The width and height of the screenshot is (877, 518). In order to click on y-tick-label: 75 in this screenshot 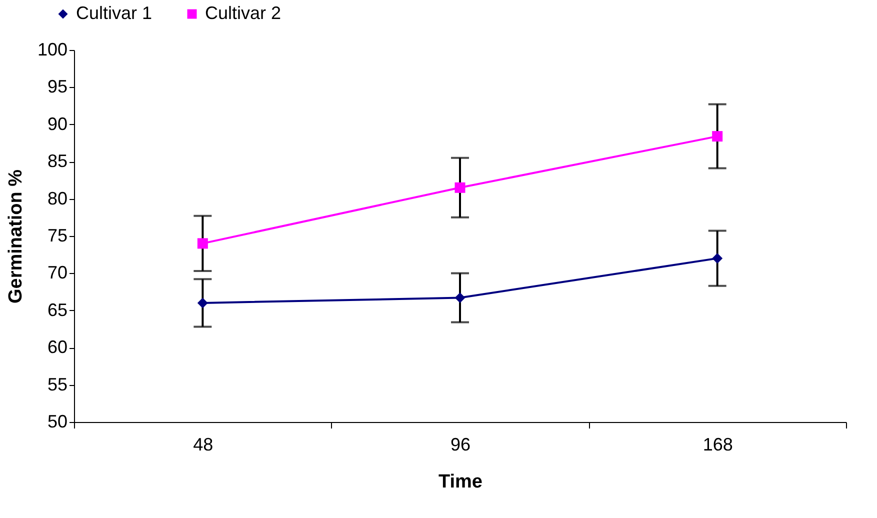, I will do `click(57, 236)`.